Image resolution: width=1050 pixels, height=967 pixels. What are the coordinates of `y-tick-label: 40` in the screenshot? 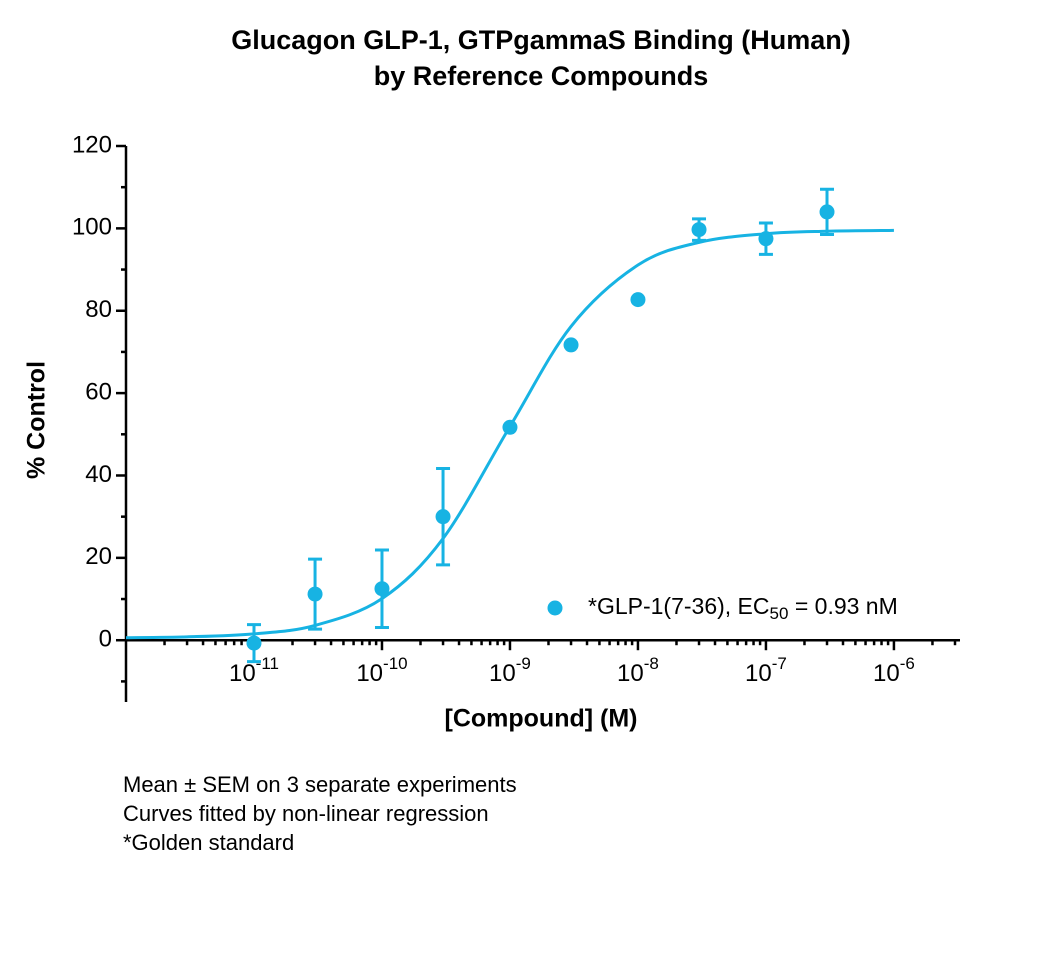 It's located at (98, 474).